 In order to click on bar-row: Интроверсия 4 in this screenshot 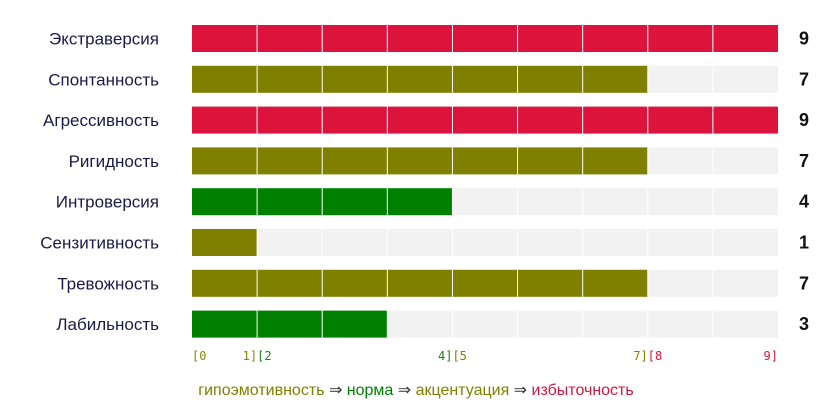, I will do `click(432, 202)`.